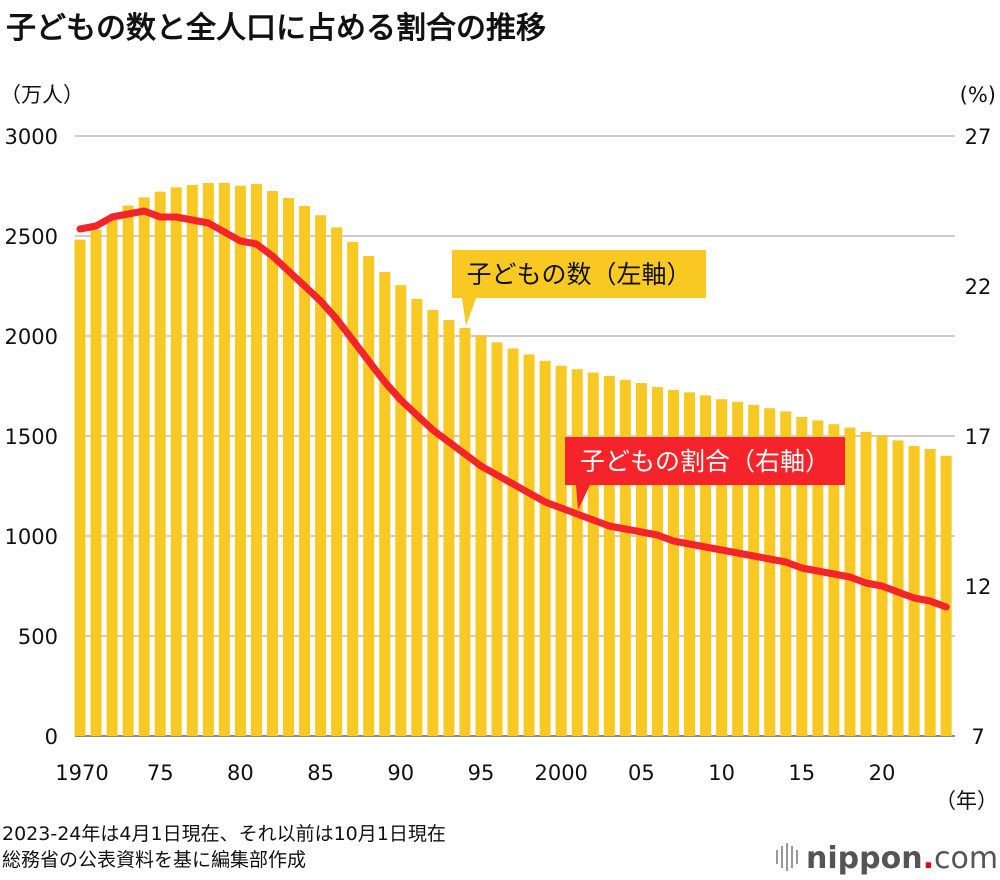 The image size is (1000, 880). I want to click on bar-1982, so click(272, 463).